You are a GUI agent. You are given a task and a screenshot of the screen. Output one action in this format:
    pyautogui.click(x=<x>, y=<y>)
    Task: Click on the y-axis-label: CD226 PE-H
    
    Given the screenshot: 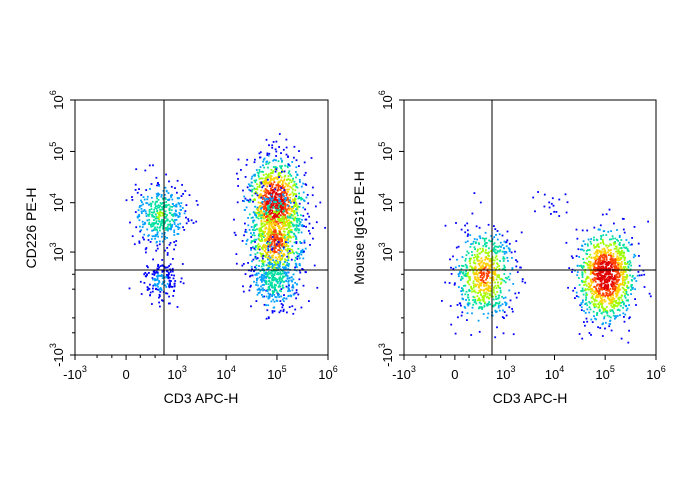 What is the action you would take?
    pyautogui.click(x=31, y=228)
    